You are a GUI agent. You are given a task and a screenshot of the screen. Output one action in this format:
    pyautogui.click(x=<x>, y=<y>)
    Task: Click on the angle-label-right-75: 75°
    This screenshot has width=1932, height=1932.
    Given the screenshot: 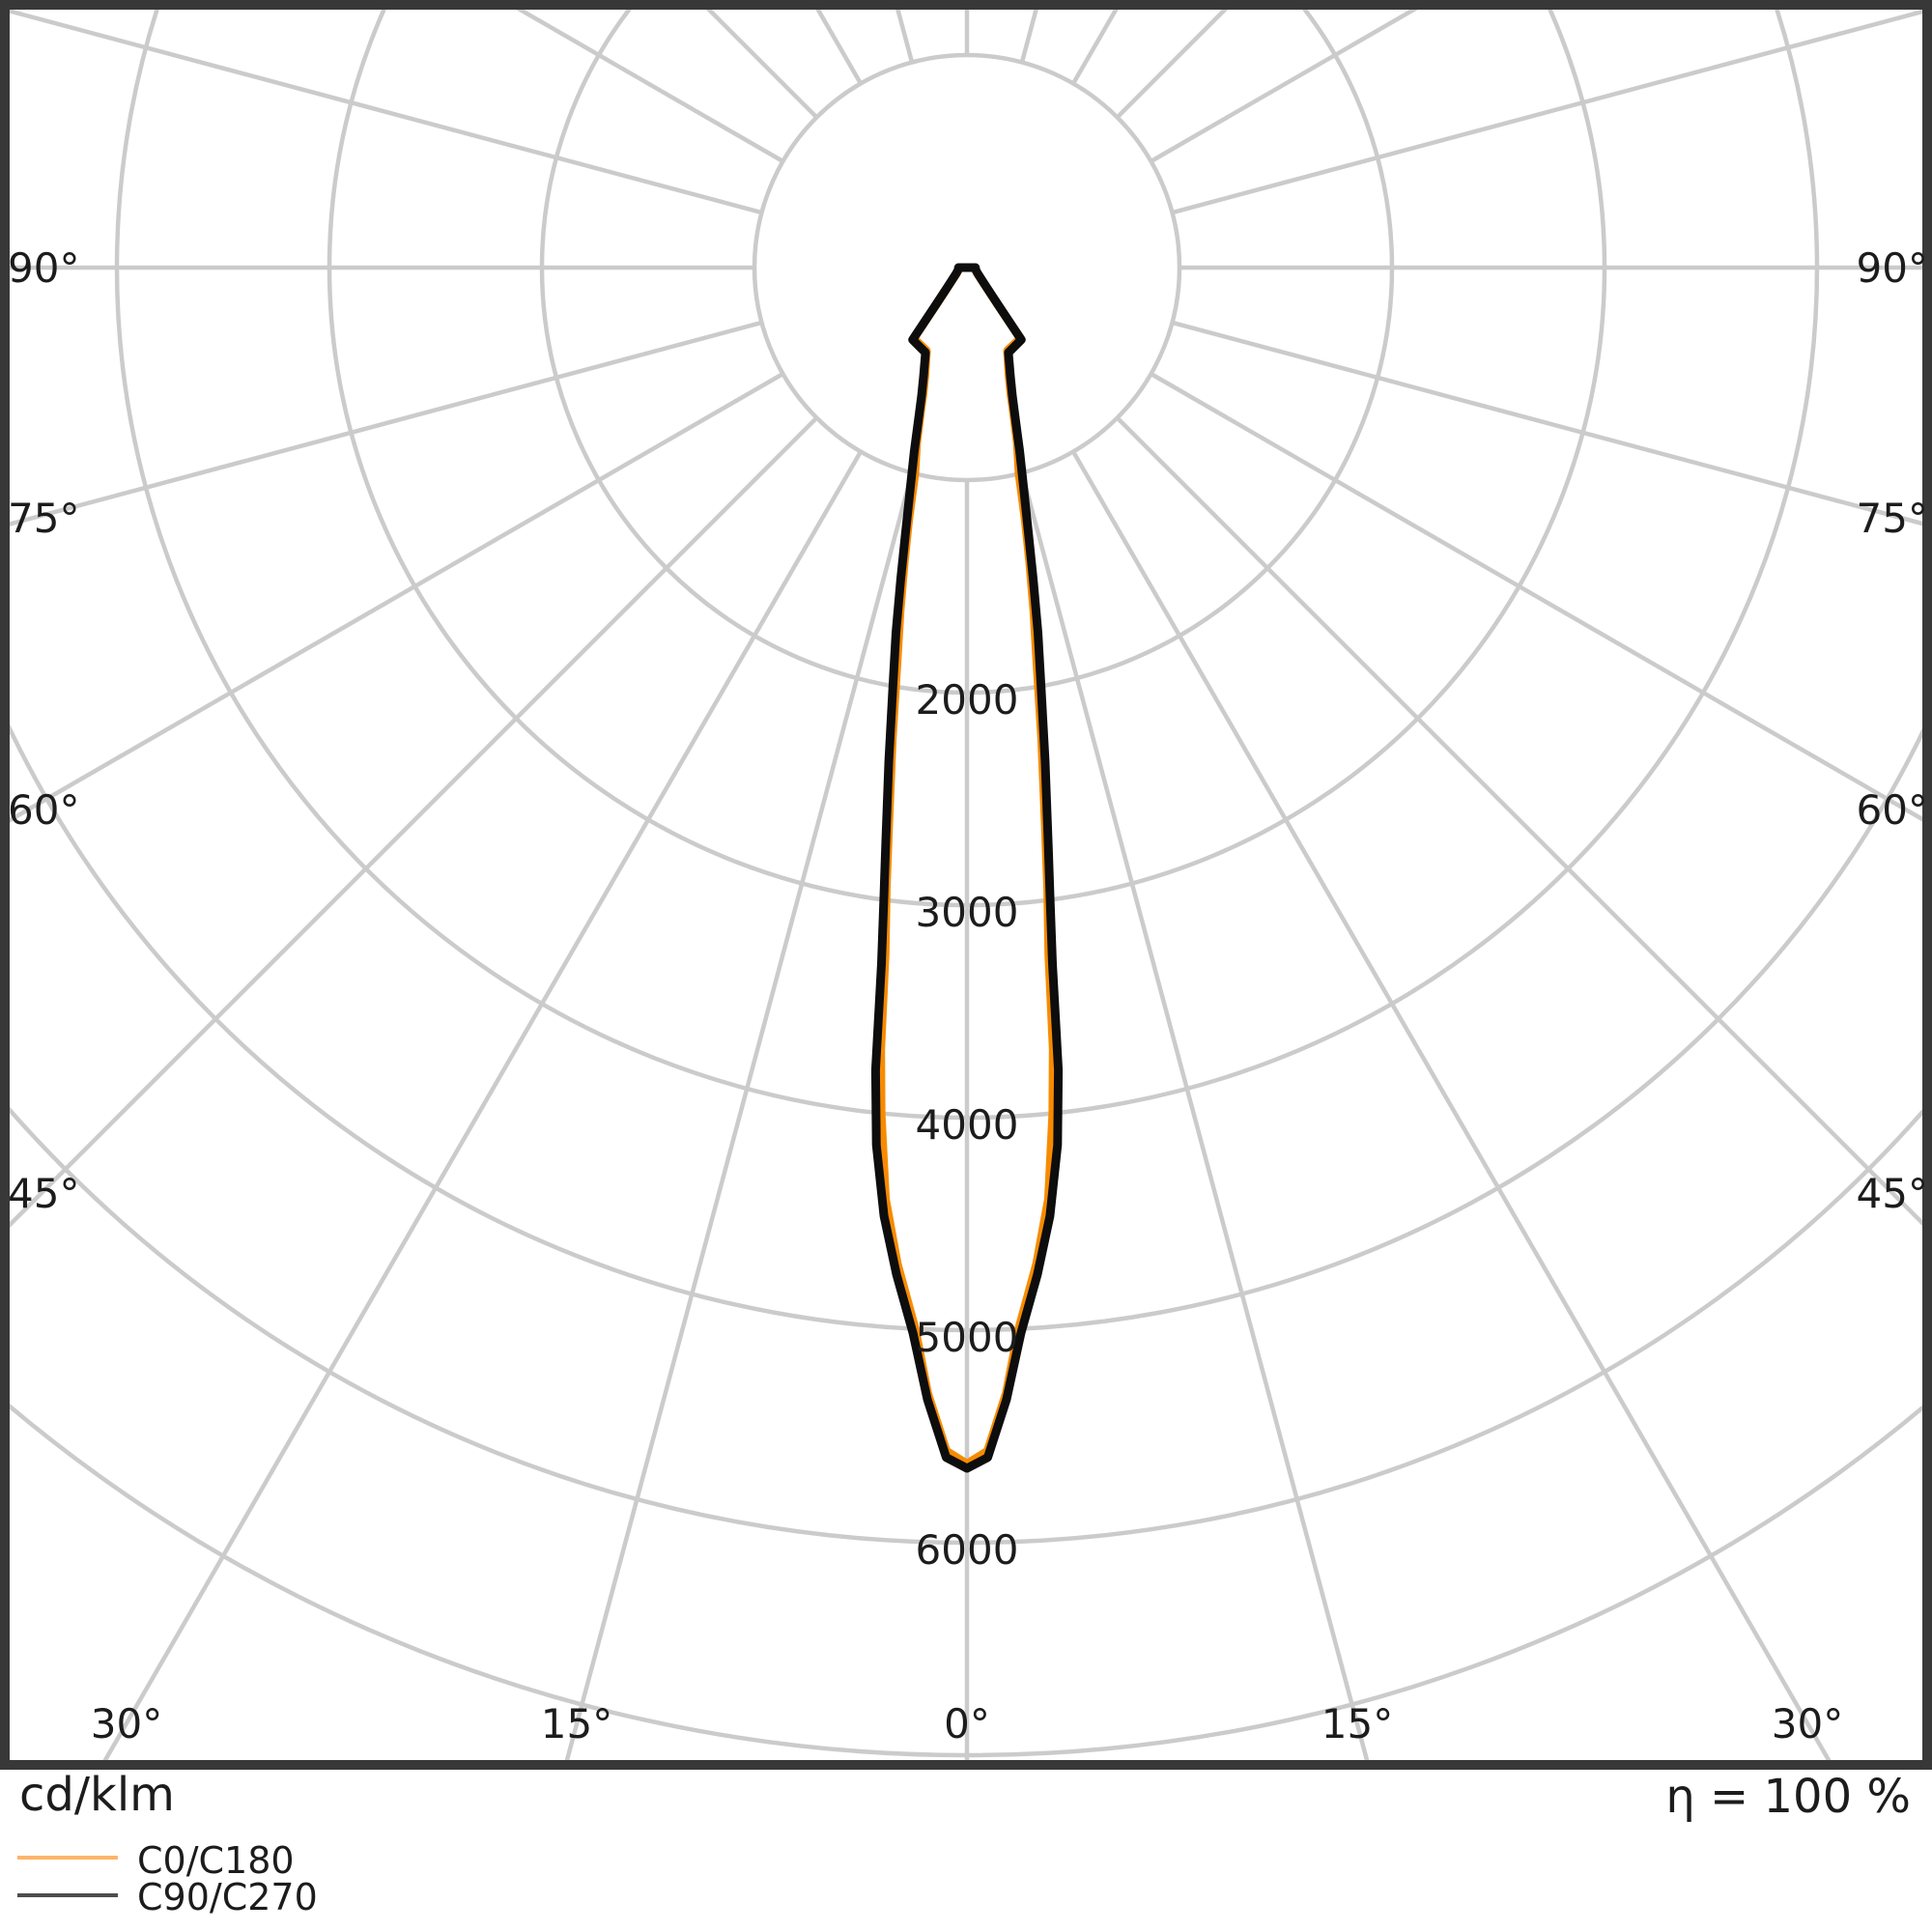 What is the action you would take?
    pyautogui.click(x=1892, y=518)
    